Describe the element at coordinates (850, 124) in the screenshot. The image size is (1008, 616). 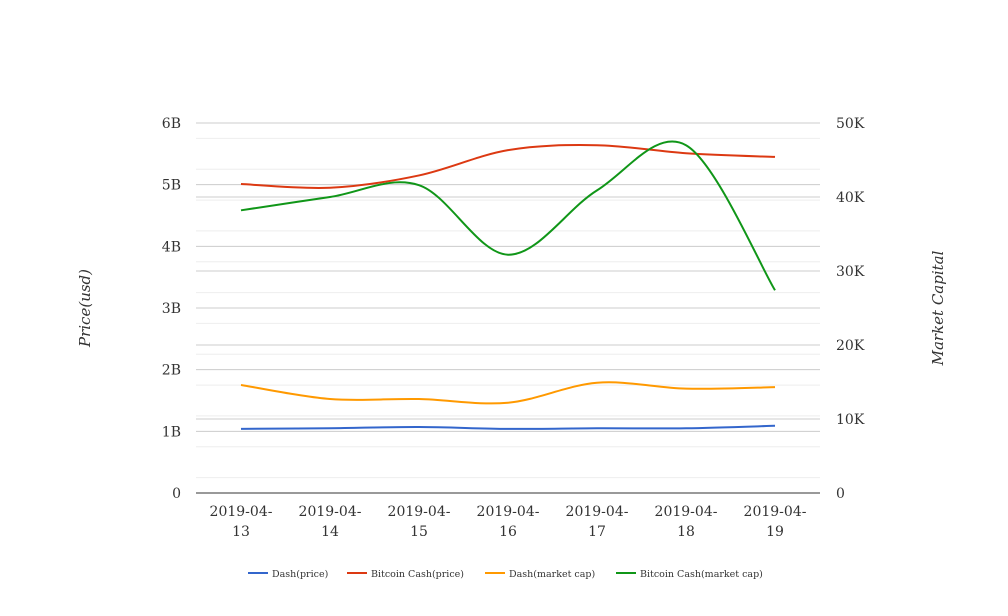
I see `y2-tick-label: 50K` at that location.